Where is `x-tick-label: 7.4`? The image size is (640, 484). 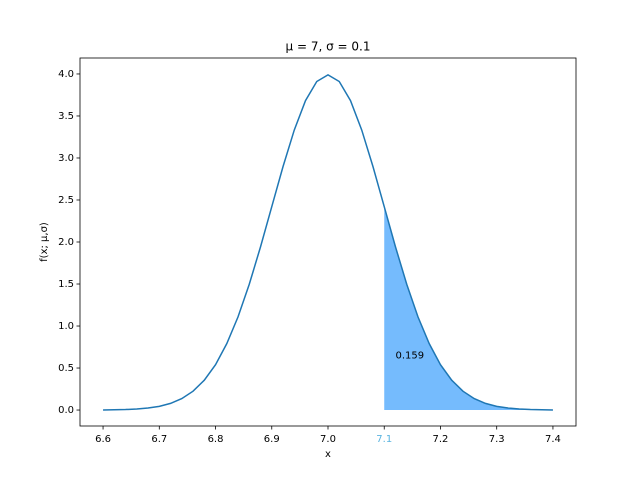
x-tick-label: 7.4 is located at coordinates (553, 439).